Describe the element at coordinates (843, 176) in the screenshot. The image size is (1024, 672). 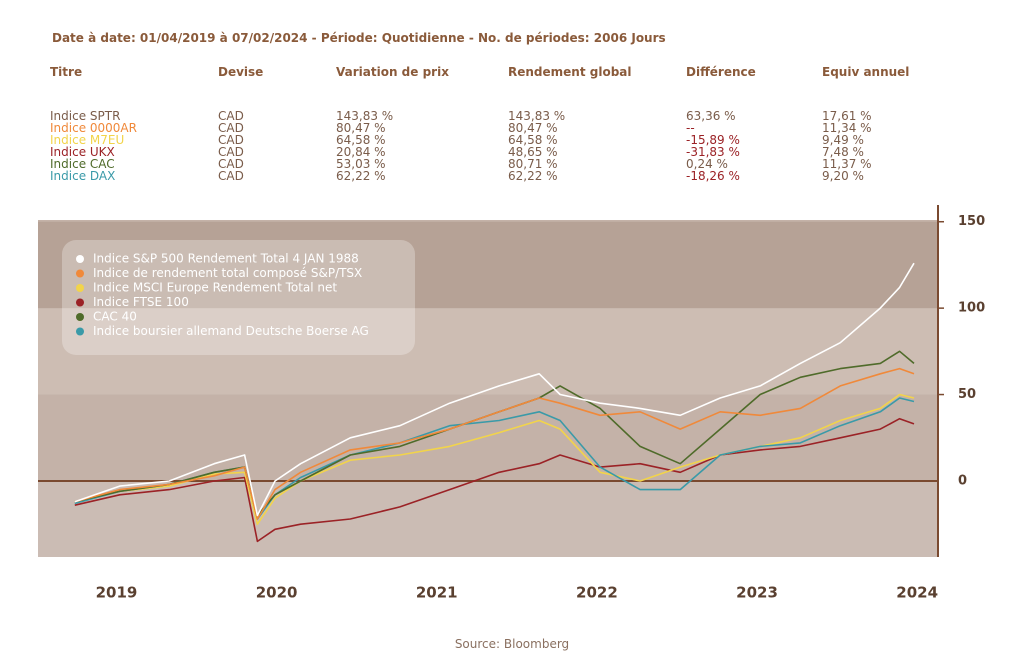
I see `table-cell: 9,20 %` at that location.